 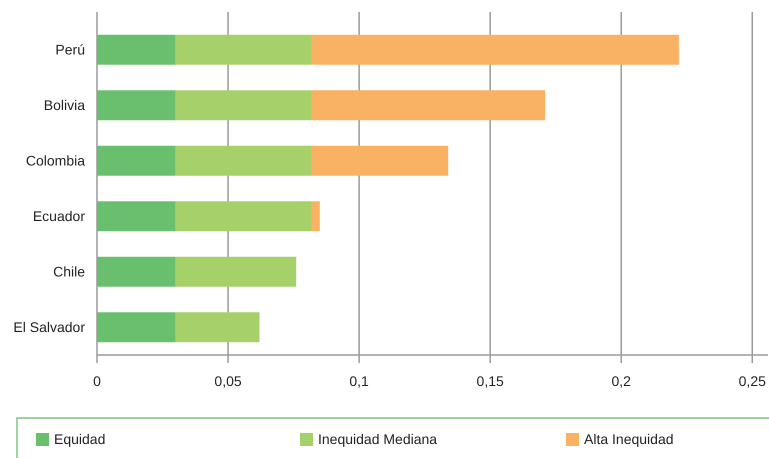 I want to click on x-tick-label: 0,2, so click(x=621, y=381).